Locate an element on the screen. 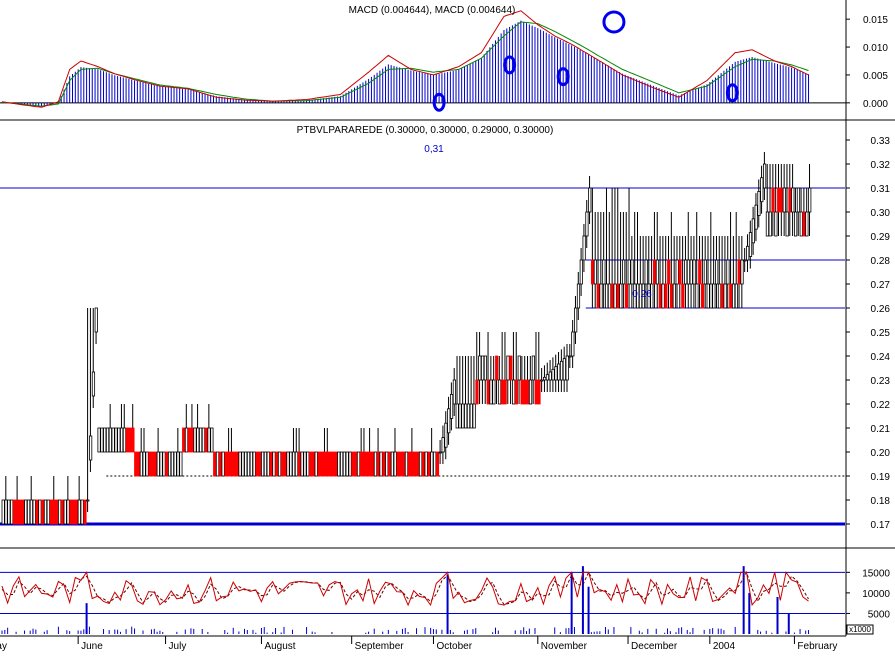  x-tick-label: July is located at coordinates (178, 646).